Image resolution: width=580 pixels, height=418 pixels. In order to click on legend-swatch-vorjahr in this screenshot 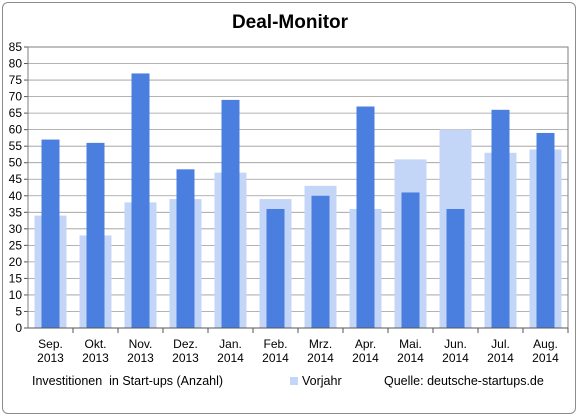, I will do `click(294, 381)`.